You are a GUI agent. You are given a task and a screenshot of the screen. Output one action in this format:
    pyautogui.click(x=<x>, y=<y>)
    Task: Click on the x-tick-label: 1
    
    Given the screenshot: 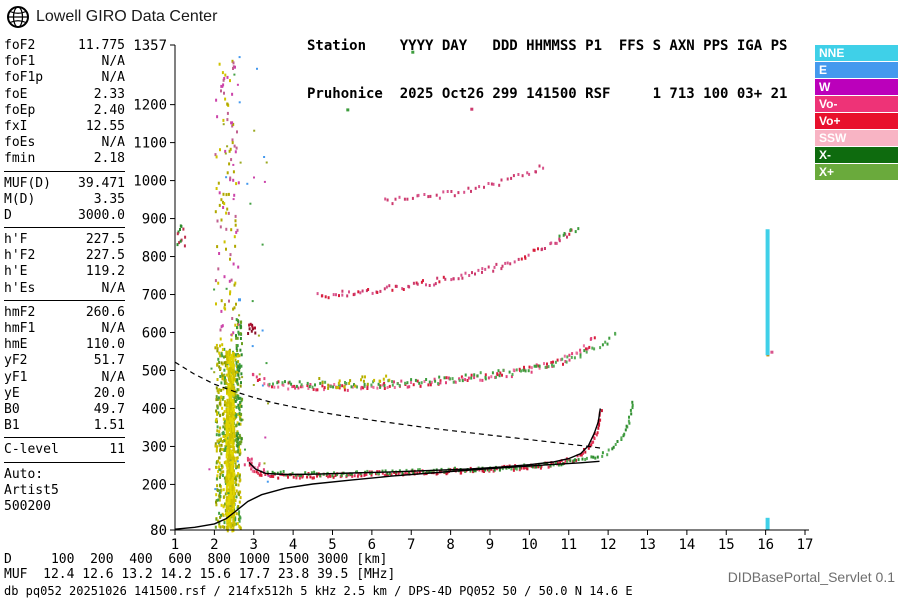 What is the action you would take?
    pyautogui.click(x=175, y=545)
    